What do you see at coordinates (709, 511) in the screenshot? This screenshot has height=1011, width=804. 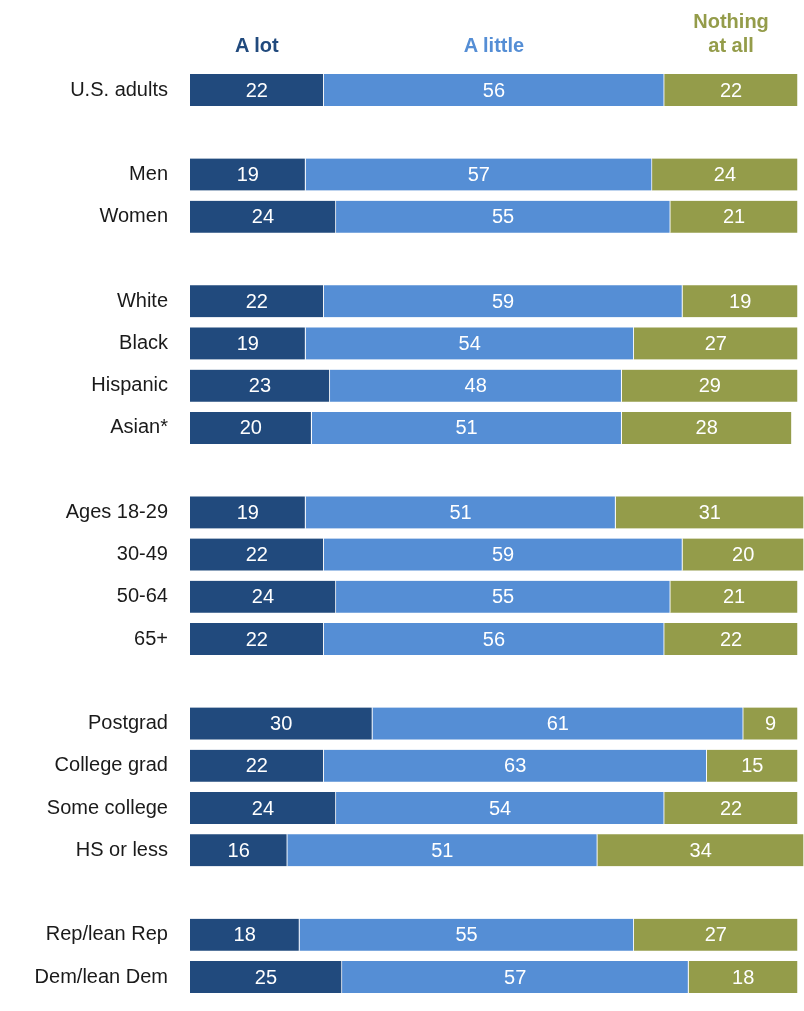 I see `data-label: 31` at bounding box center [709, 511].